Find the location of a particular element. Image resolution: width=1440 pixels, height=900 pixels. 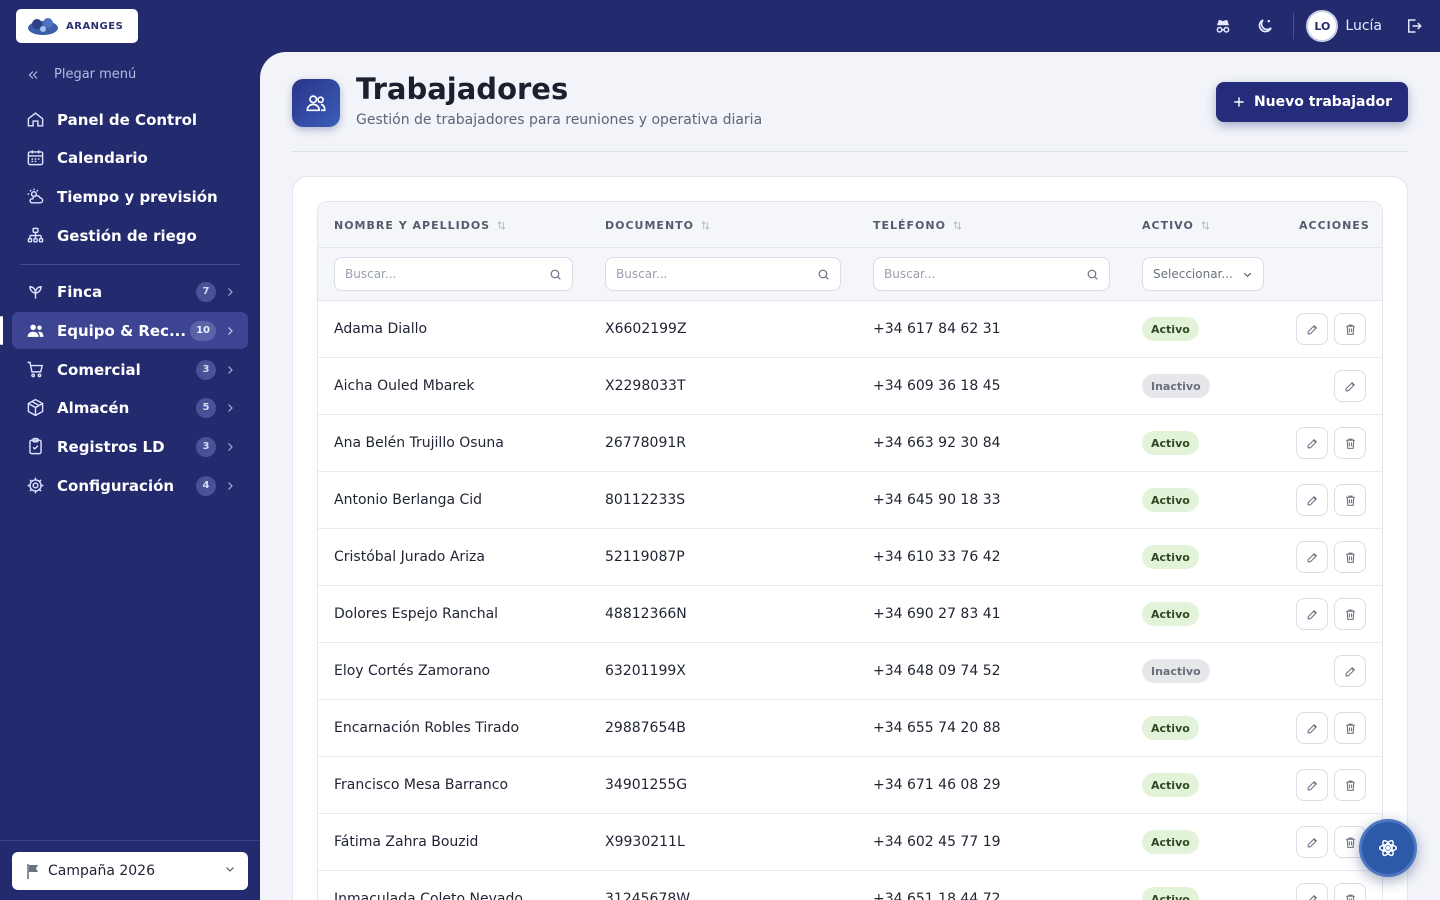

sprout-icon is located at coordinates (35, 292).